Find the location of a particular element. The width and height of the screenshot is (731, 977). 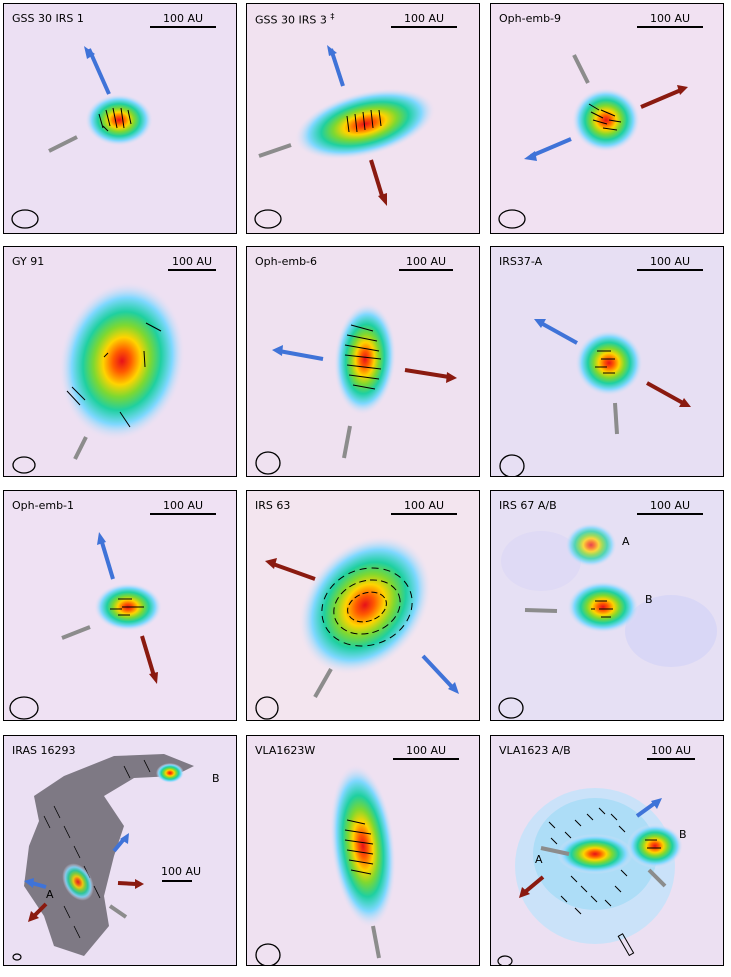

panel-oph-emb-9: Oph-emb-9 100 AU is located at coordinates (607, 118).